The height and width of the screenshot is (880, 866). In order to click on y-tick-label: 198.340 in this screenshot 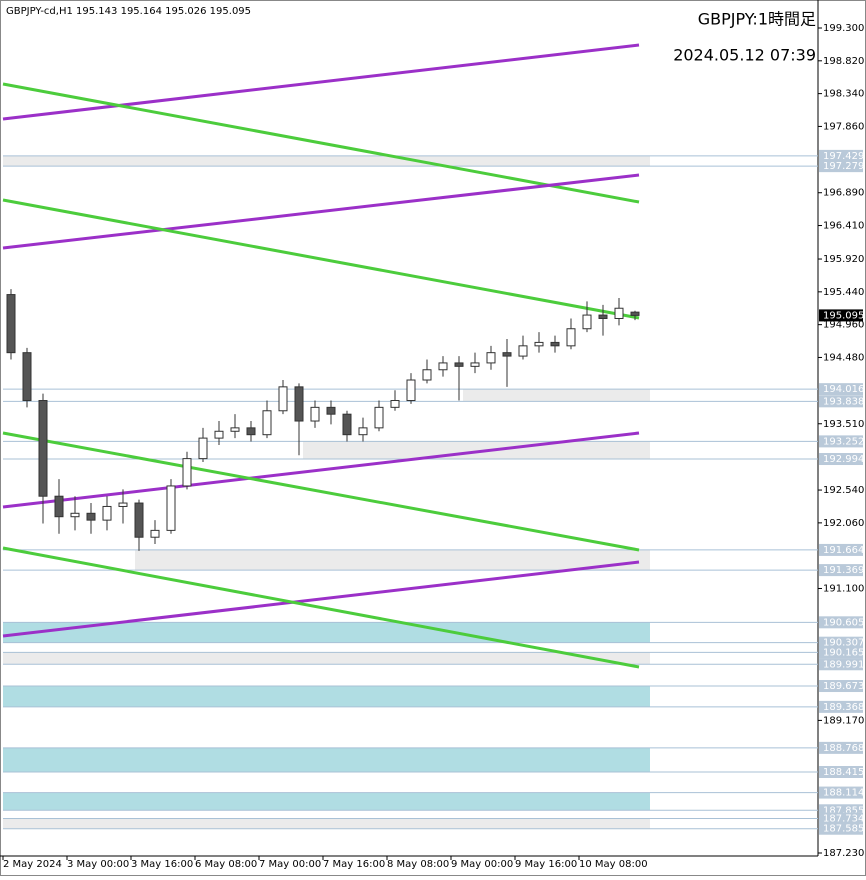, I will do `click(843, 94)`.